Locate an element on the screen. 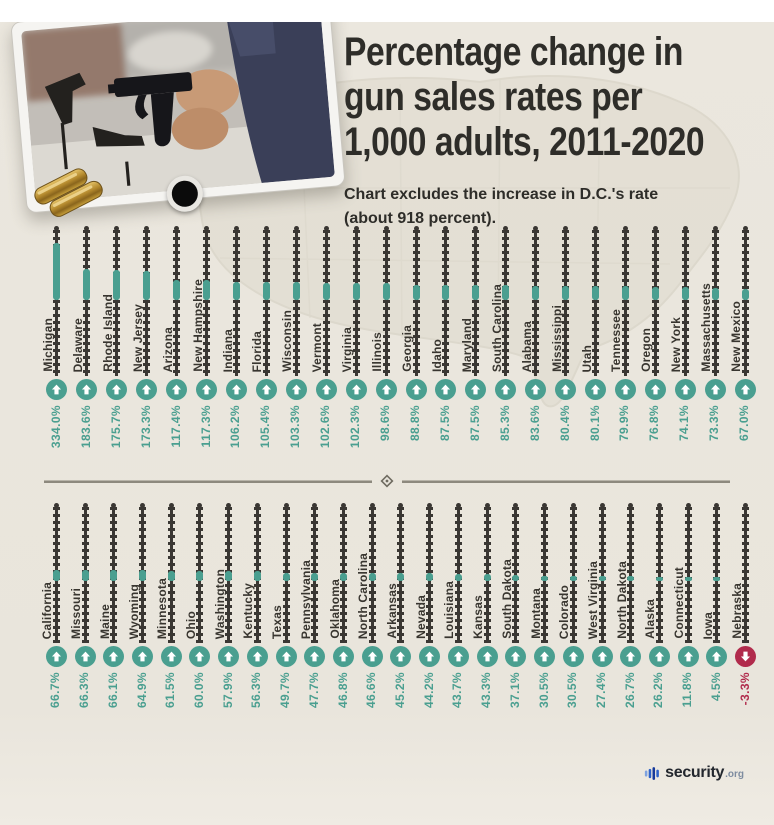  section-divider is located at coordinates (387, 481).